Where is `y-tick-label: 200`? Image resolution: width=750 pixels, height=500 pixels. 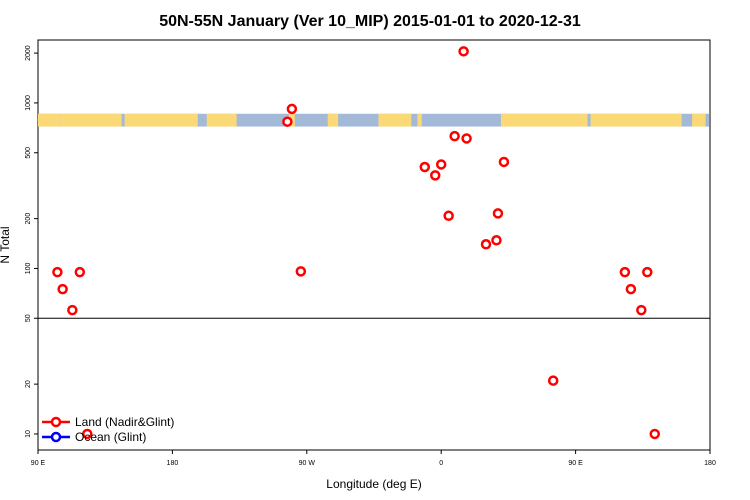
y-tick-label: 200 is located at coordinates (28, 219).